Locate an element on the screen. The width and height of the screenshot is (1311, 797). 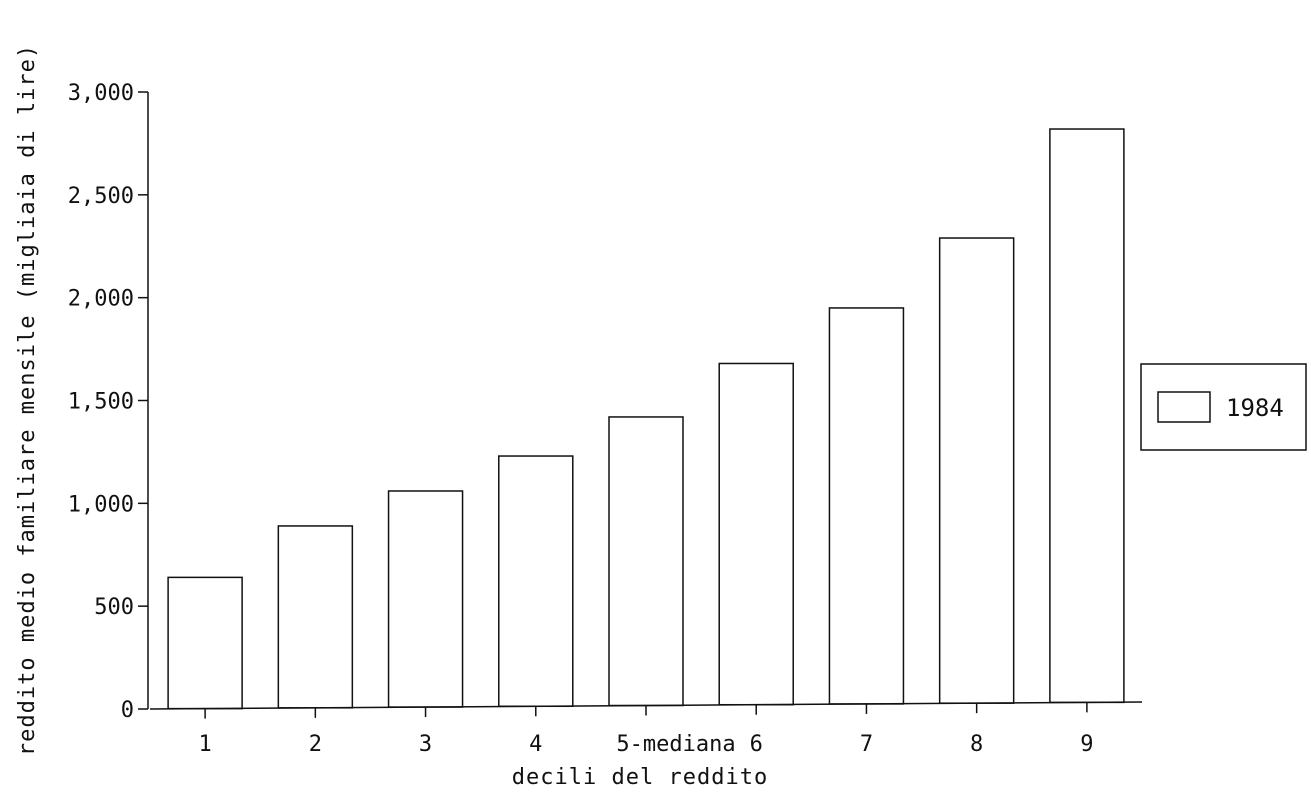
x-tick-label: 3 is located at coordinates (425, 744).